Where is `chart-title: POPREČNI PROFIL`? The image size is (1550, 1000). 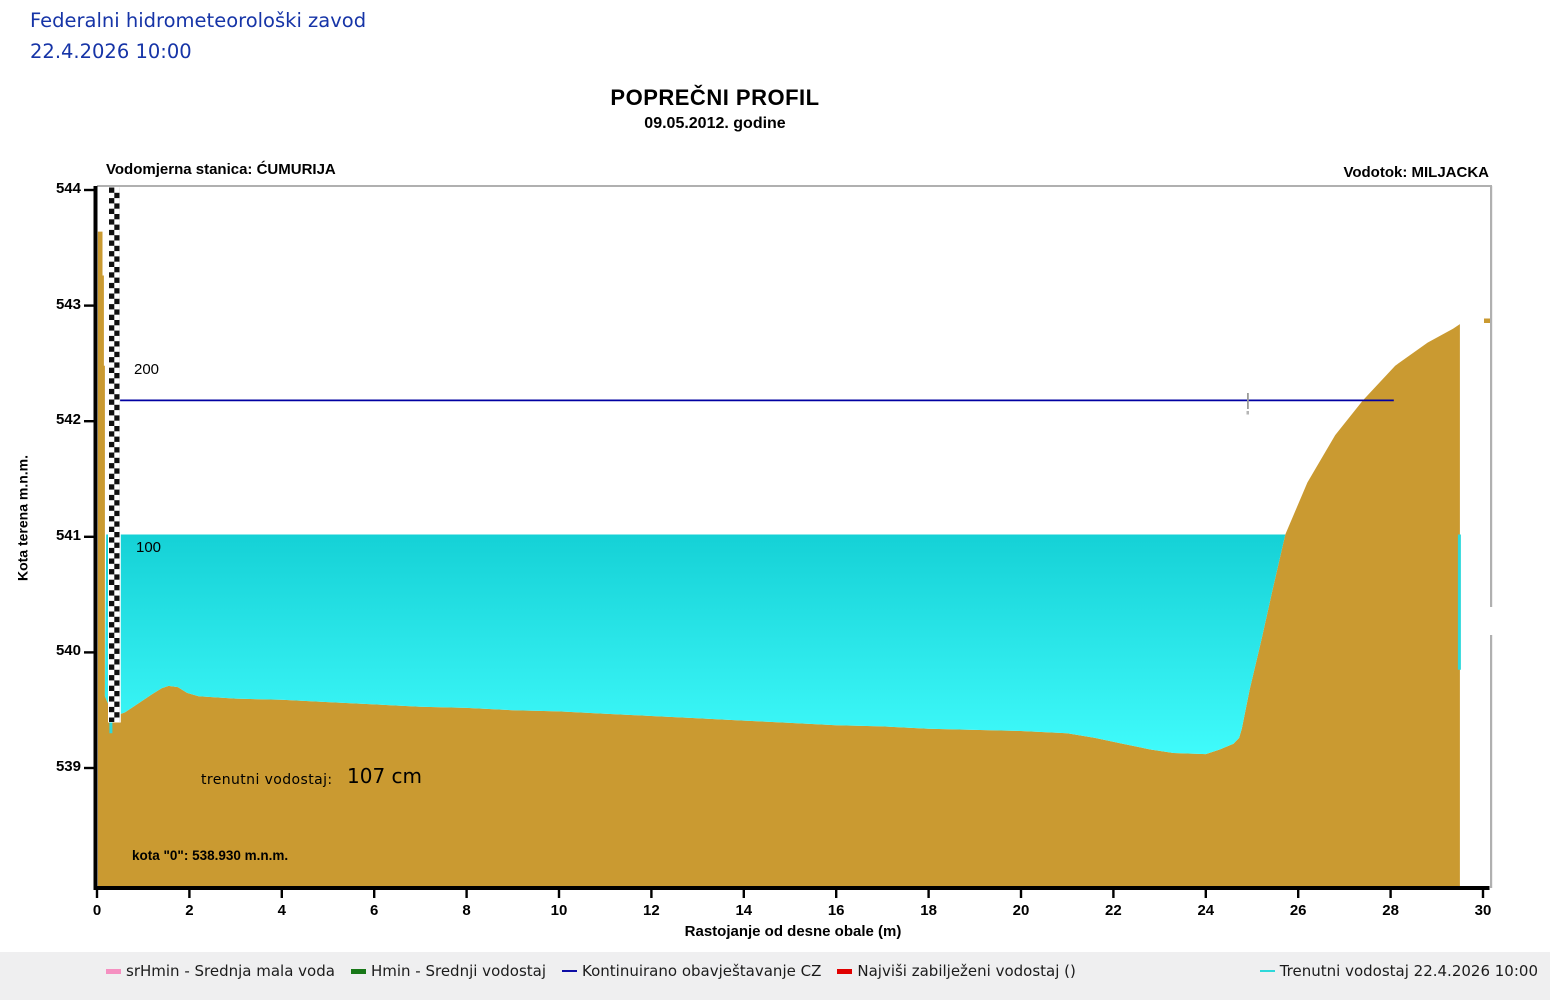 chart-title: POPREČNI PROFIL is located at coordinates (715, 97).